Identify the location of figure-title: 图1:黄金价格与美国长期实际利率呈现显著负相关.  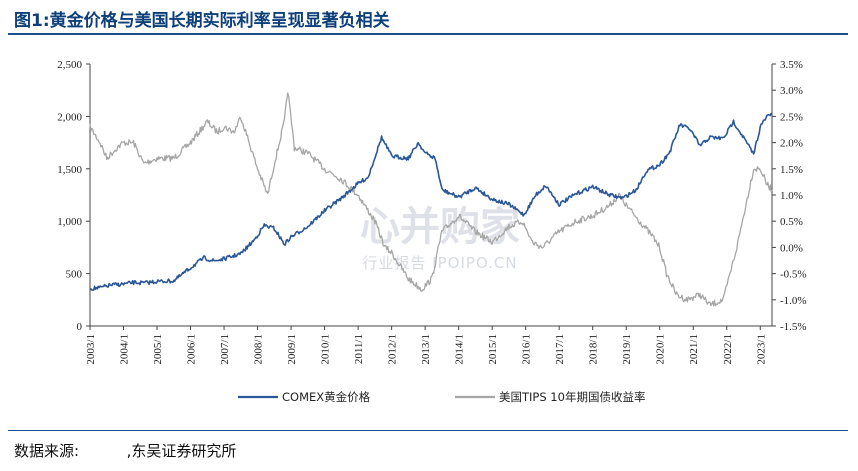
(202, 21).